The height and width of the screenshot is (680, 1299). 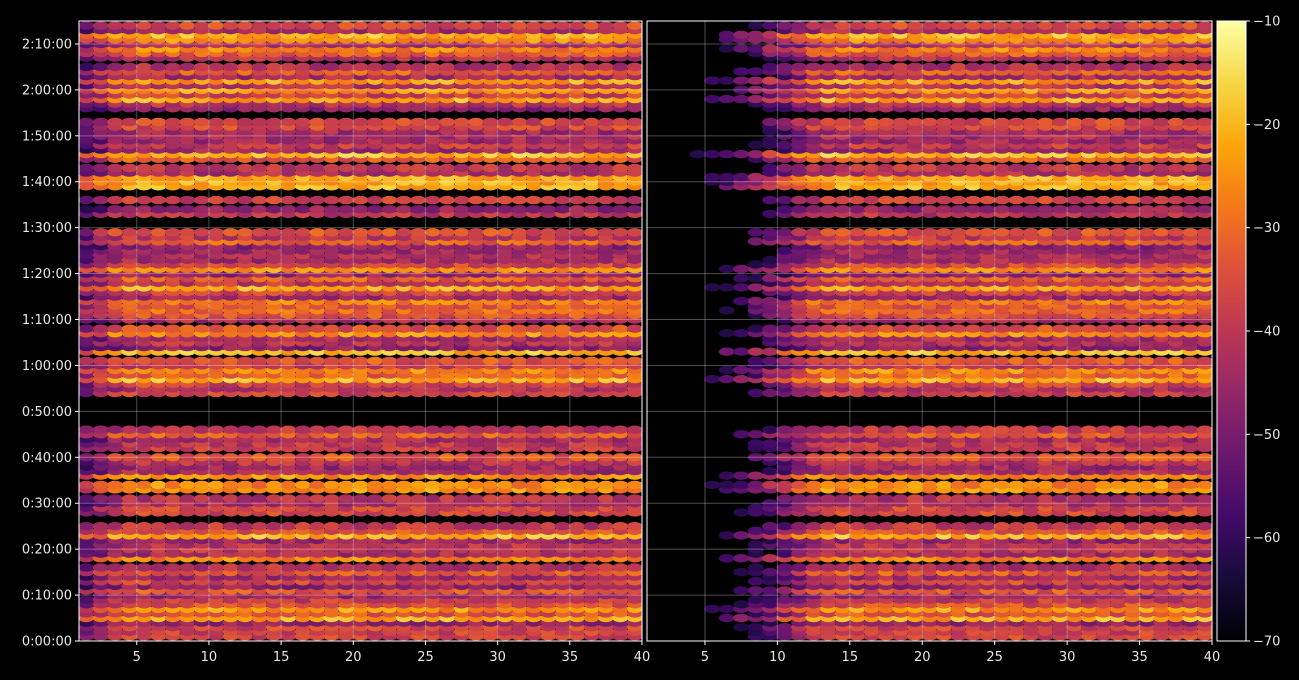 I want to click on x-tick-label: 35, so click(x=570, y=657).